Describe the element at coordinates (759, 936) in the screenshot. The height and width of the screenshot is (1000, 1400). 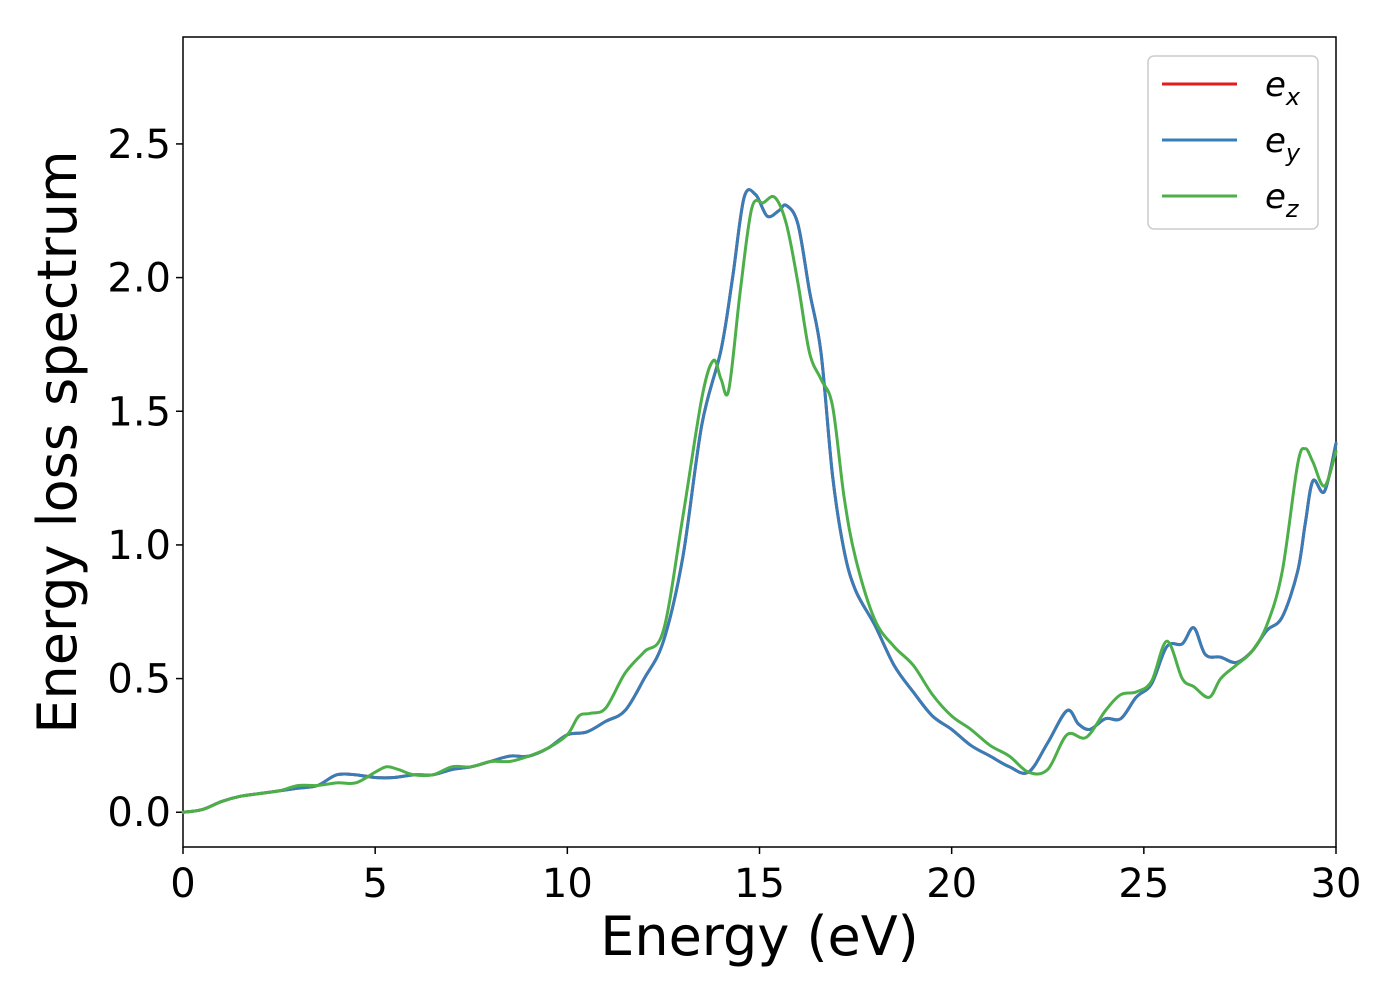
I see `x-axis-title: Energy (eV)` at that location.